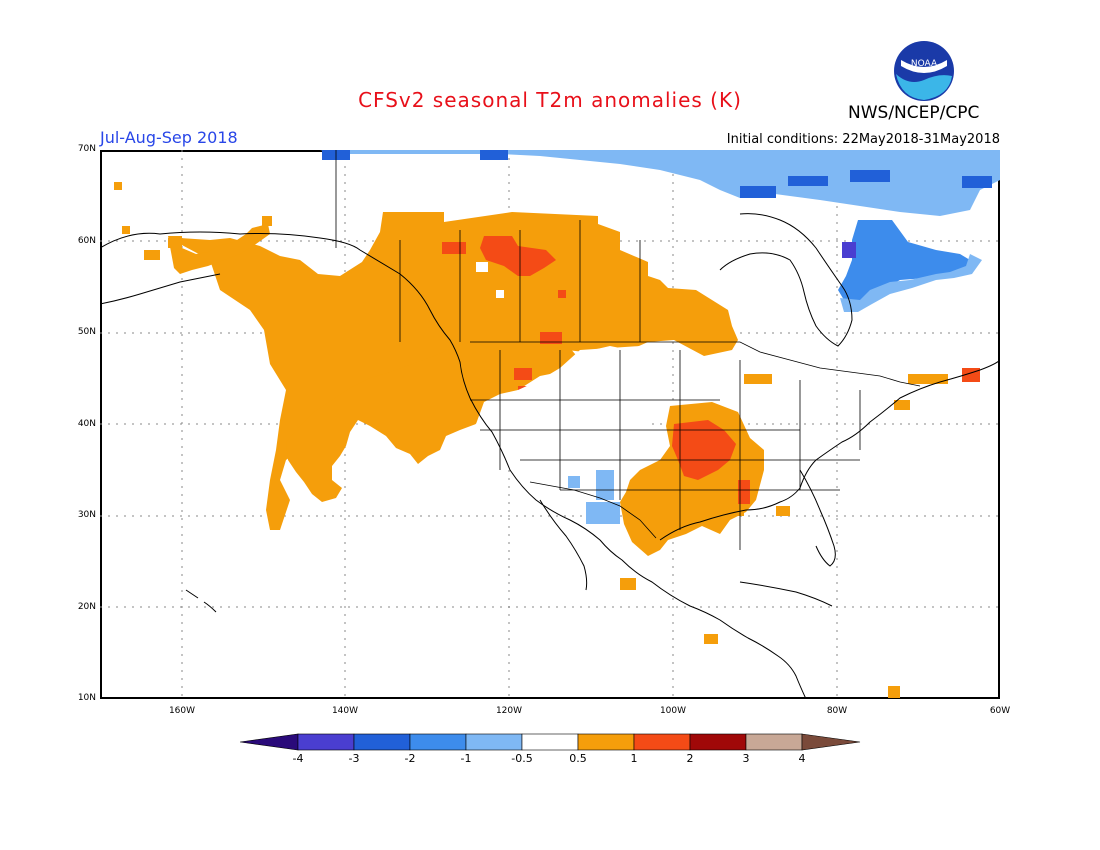 The width and height of the screenshot is (1100, 850). Describe the element at coordinates (433, 422) in the screenshot. I see `warm-region-west` at that location.